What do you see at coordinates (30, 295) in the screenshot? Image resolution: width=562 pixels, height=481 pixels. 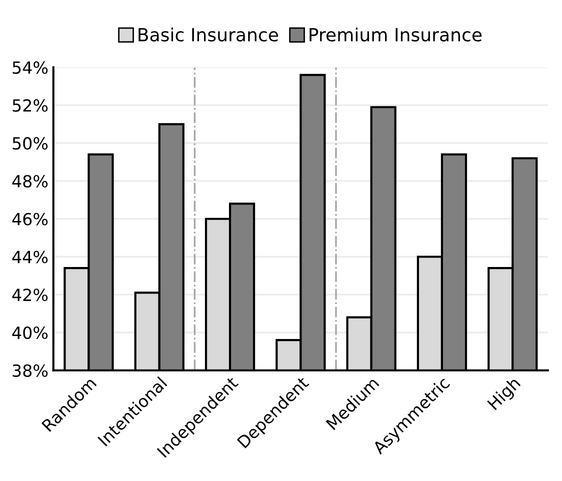 I see `y-tick-label: 42%` at bounding box center [30, 295].